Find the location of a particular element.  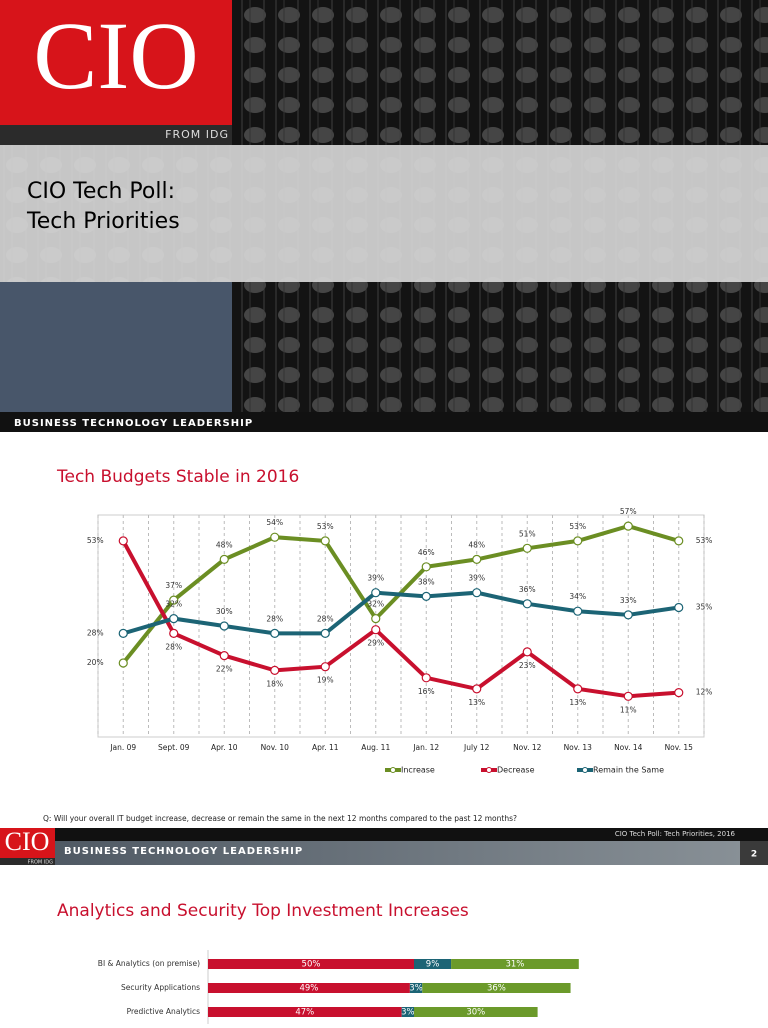

value-label: 29% is located at coordinates (375, 643).